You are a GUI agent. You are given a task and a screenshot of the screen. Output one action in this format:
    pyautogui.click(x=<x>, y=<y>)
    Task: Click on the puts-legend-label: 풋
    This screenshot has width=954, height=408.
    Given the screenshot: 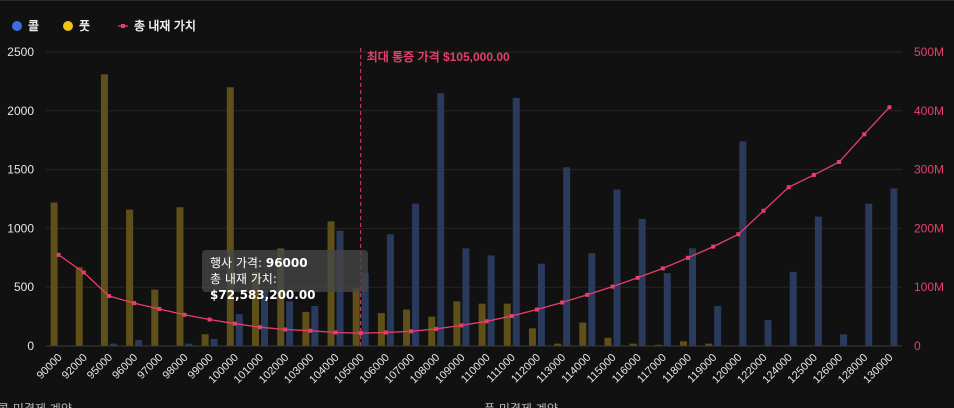 What is the action you would take?
    pyautogui.click(x=84, y=25)
    